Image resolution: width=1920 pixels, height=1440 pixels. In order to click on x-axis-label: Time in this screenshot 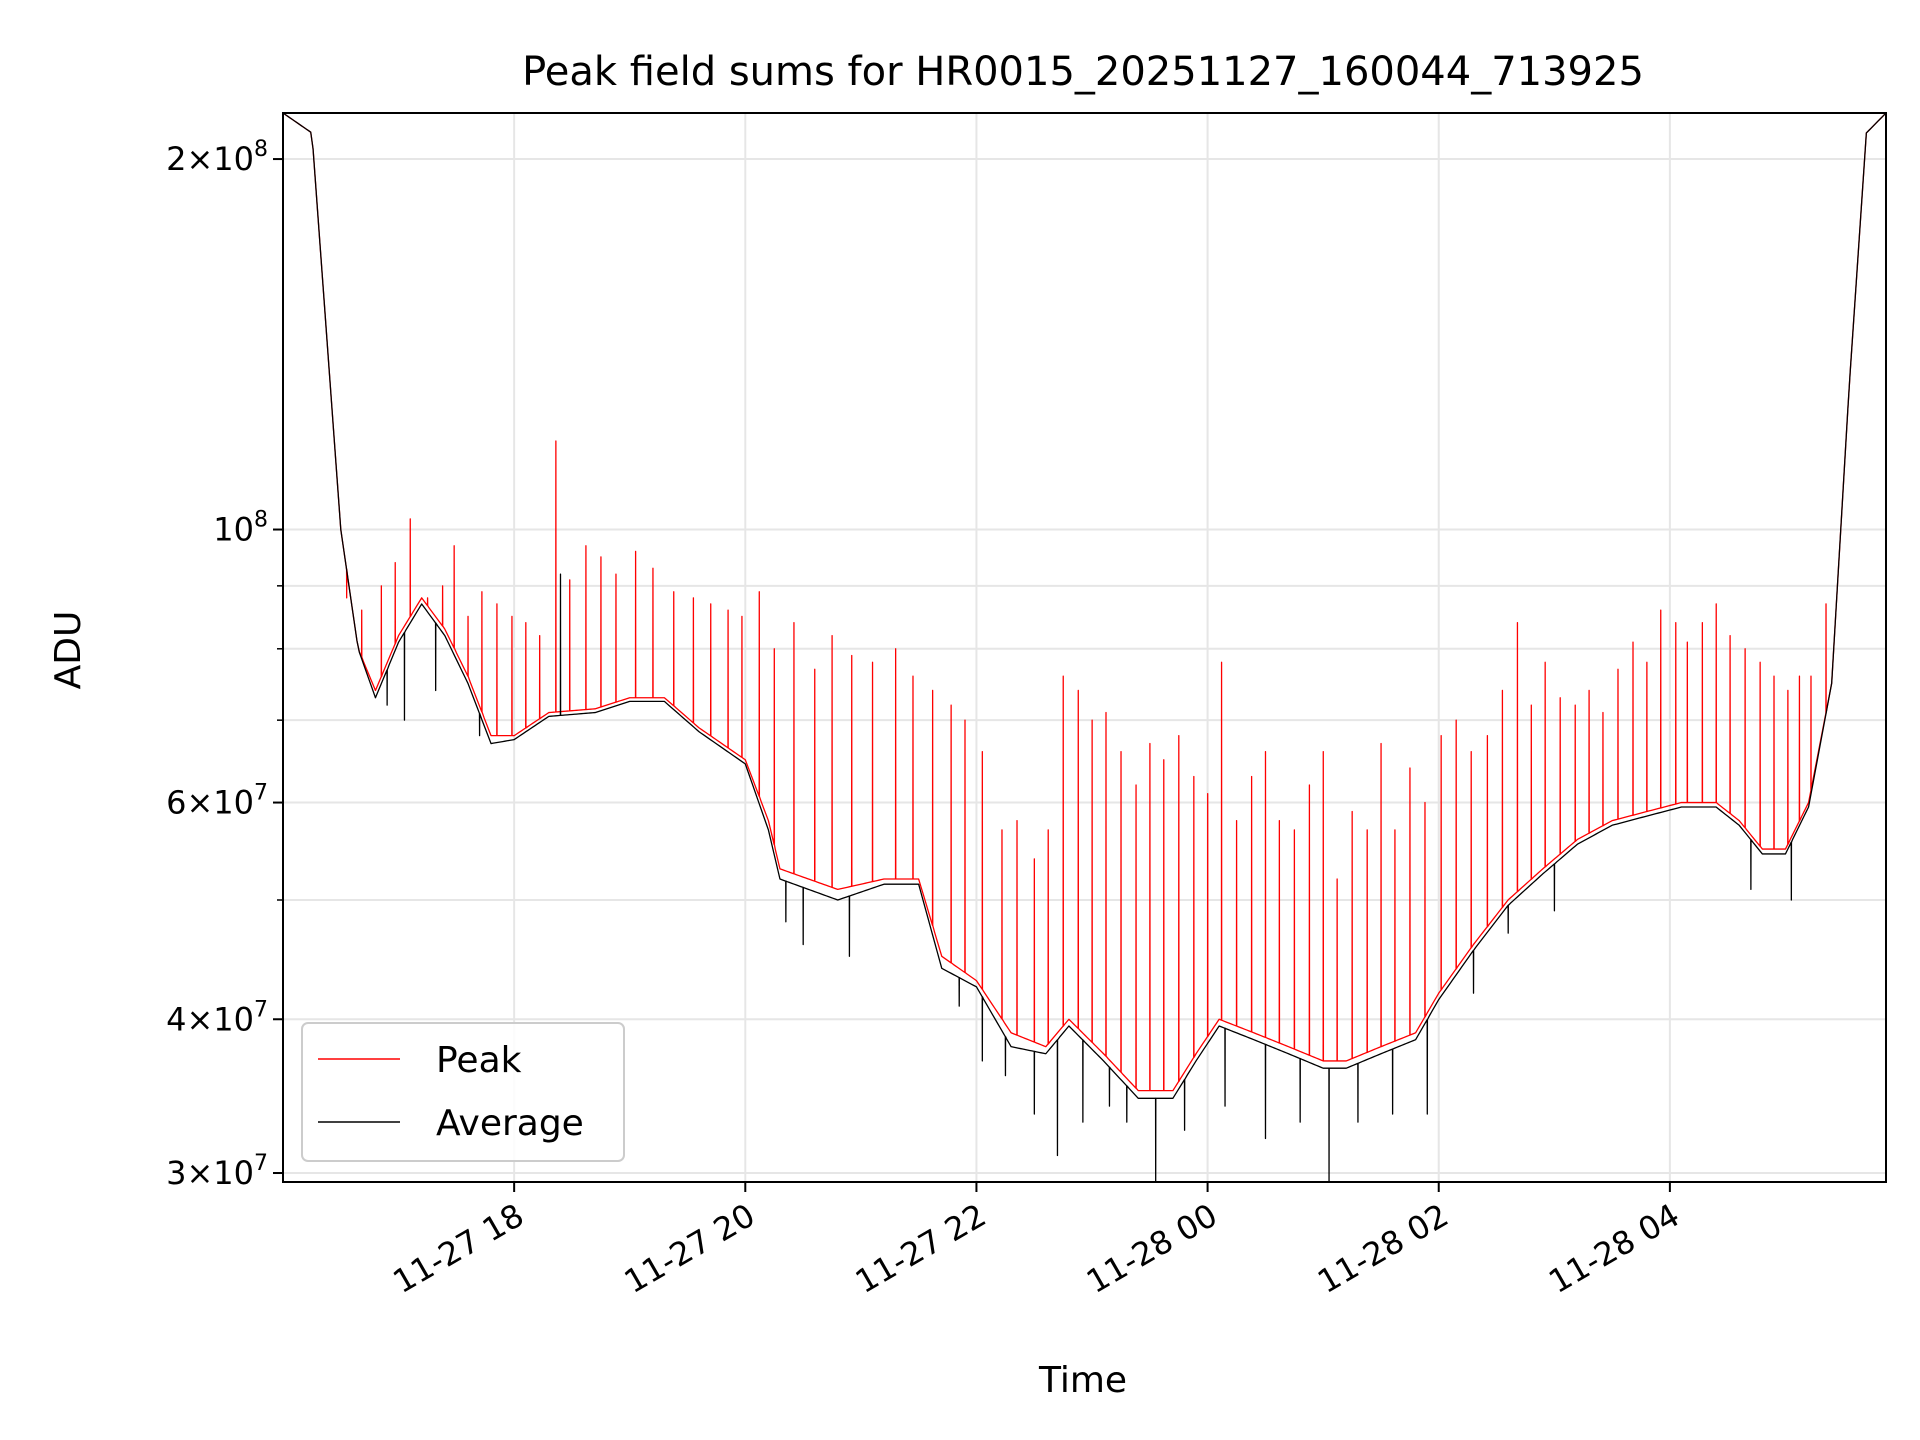, I will do `click(1082, 1380)`.